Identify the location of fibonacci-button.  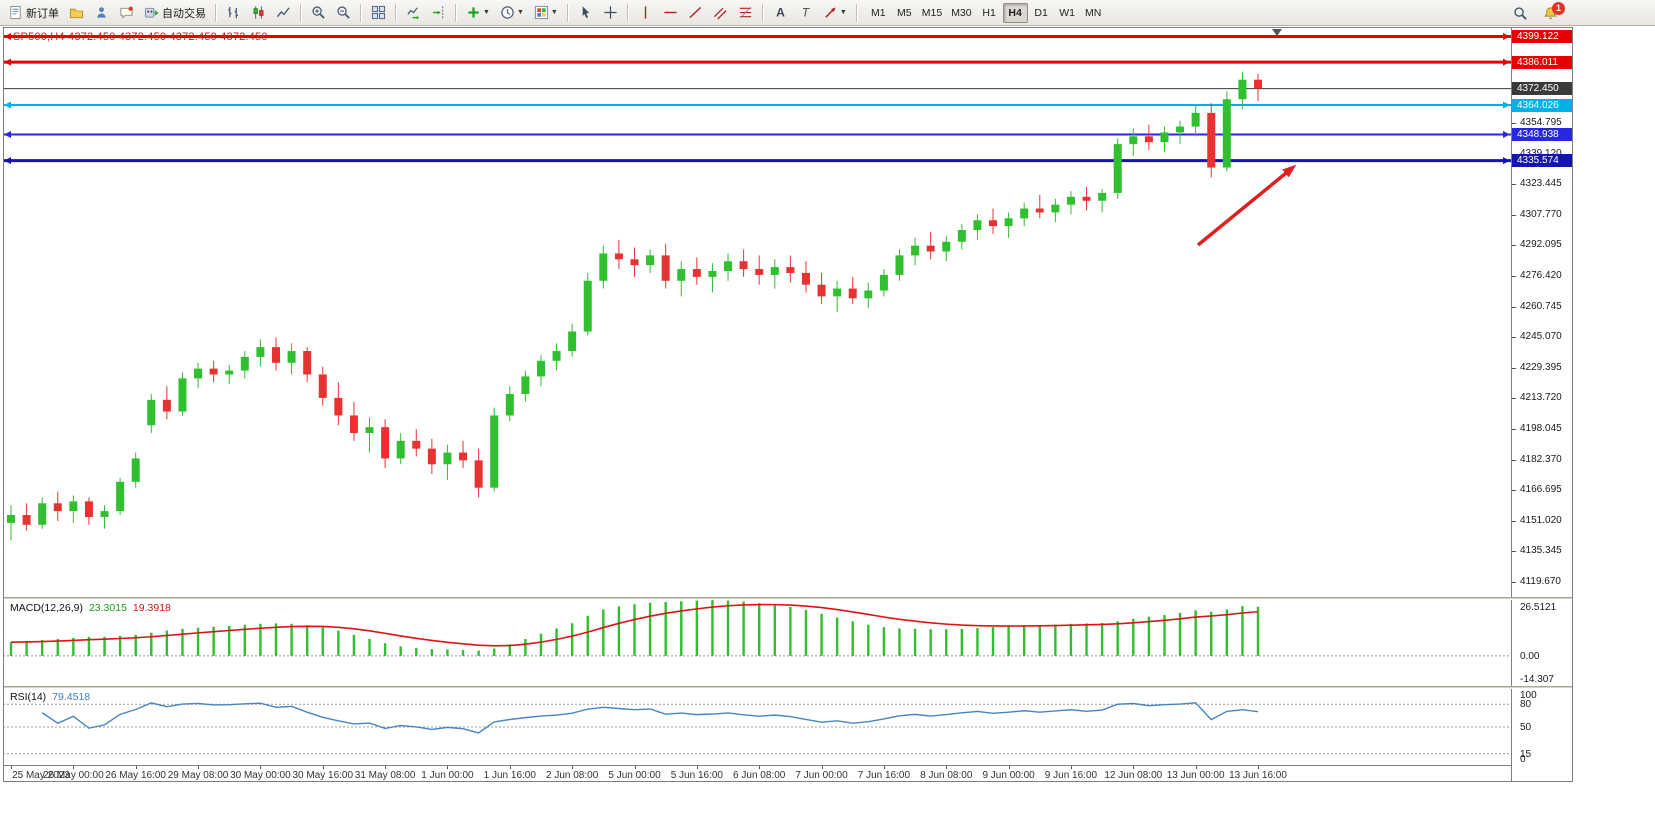
(745, 13).